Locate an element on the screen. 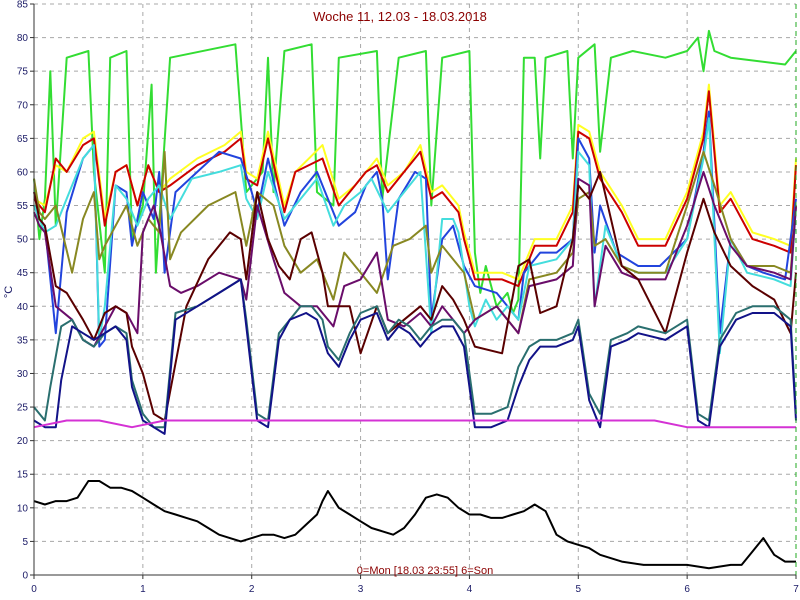  x-axis-caption: 0=Mon [18.03 23:55] 6=Son is located at coordinates (425, 571).